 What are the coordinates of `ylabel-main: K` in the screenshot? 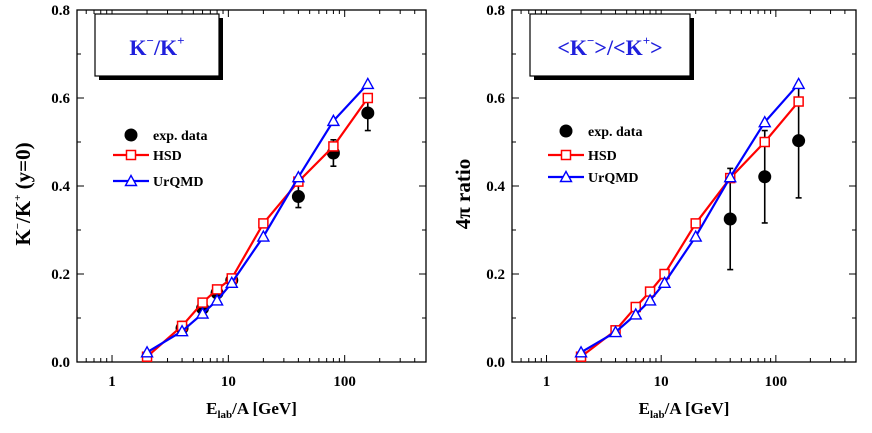 It's located at (23, 237).